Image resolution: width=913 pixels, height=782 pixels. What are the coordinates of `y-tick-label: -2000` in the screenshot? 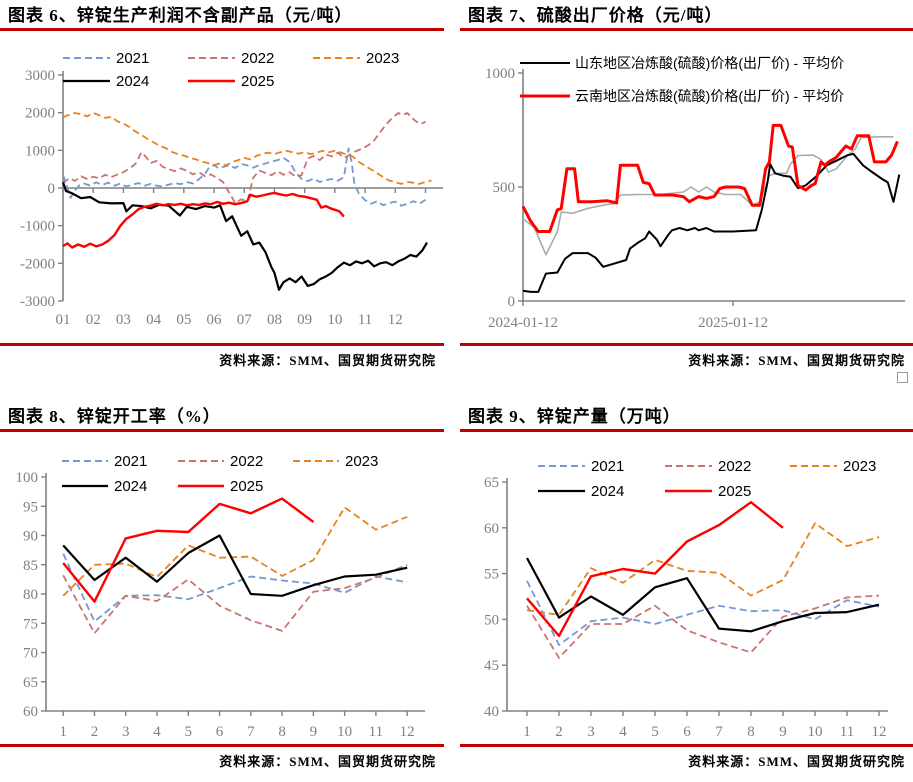 It's located at (37, 264).